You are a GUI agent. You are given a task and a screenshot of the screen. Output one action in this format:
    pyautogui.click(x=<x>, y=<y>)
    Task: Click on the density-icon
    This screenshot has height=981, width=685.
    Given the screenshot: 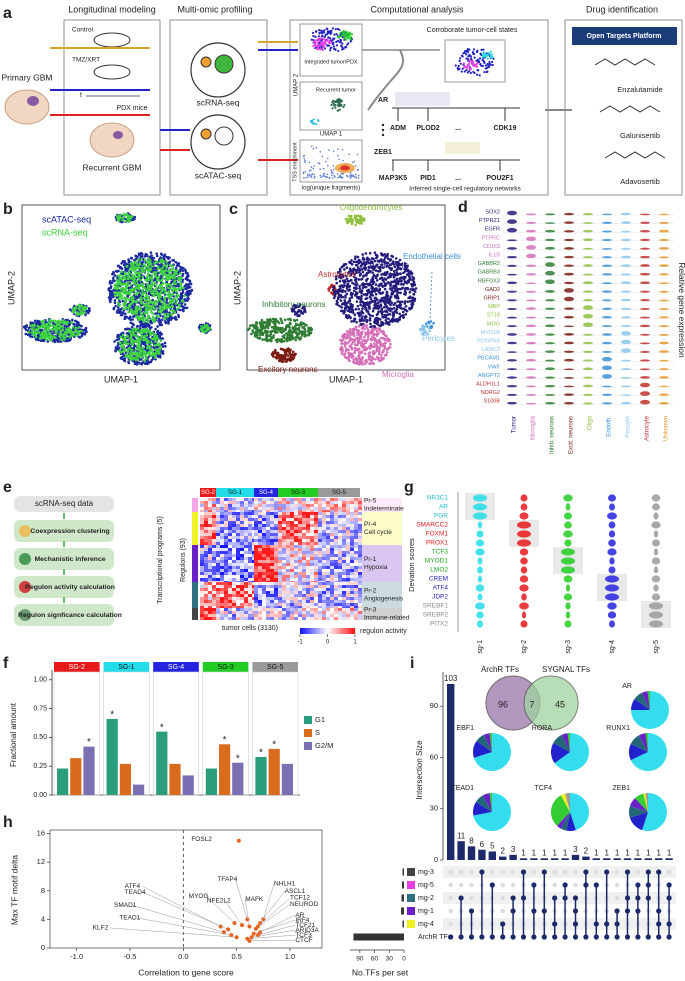 What is the action you would take?
    pyautogui.click(x=345, y=168)
    